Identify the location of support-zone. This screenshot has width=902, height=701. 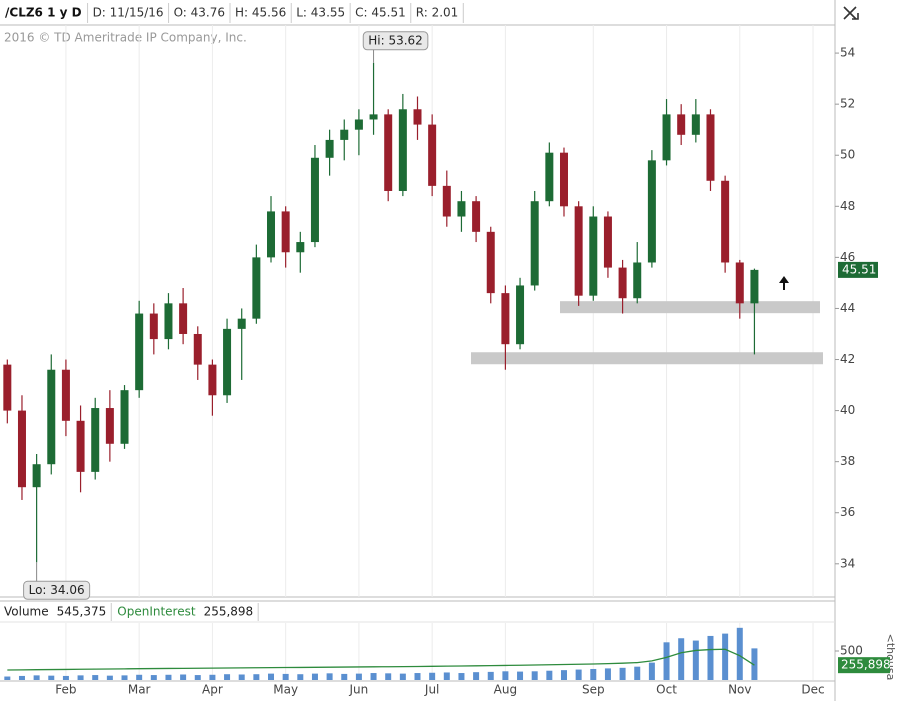
(647, 358).